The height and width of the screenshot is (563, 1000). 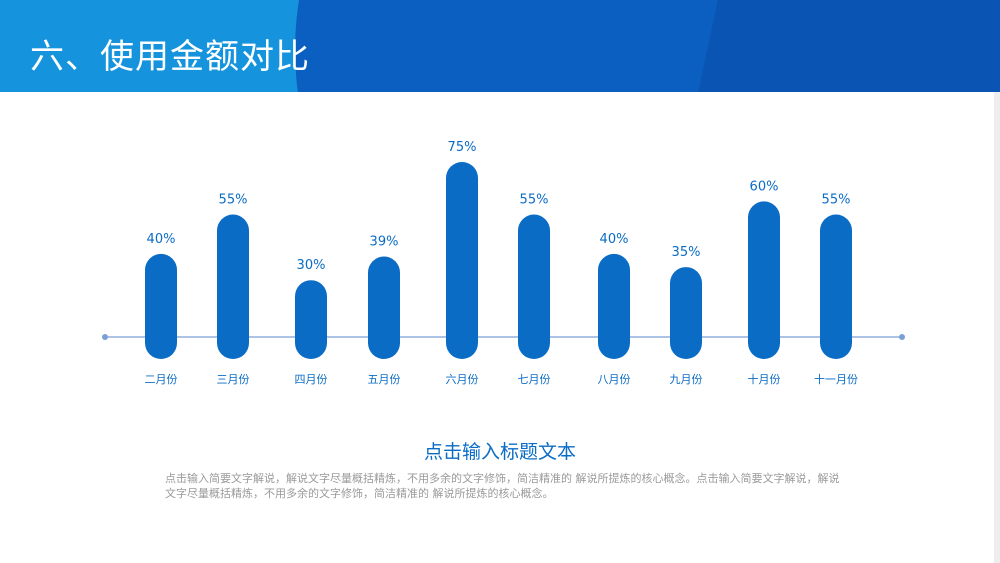 I want to click on data-label: 60%, so click(x=764, y=186).